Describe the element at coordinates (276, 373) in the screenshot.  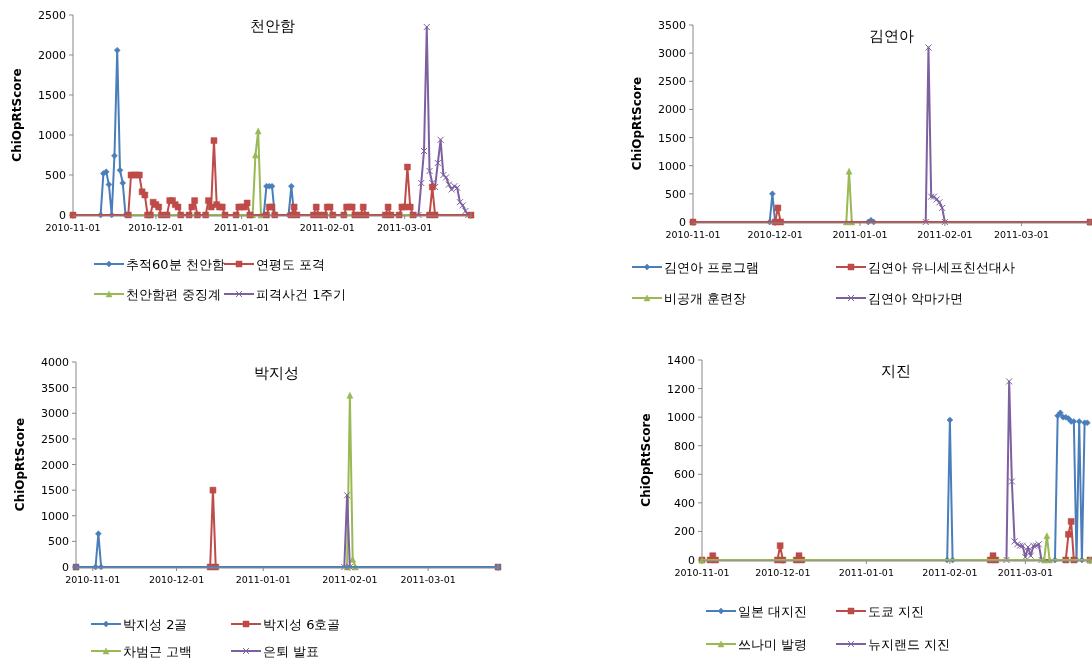
I see `chart-title: 박지성` at that location.